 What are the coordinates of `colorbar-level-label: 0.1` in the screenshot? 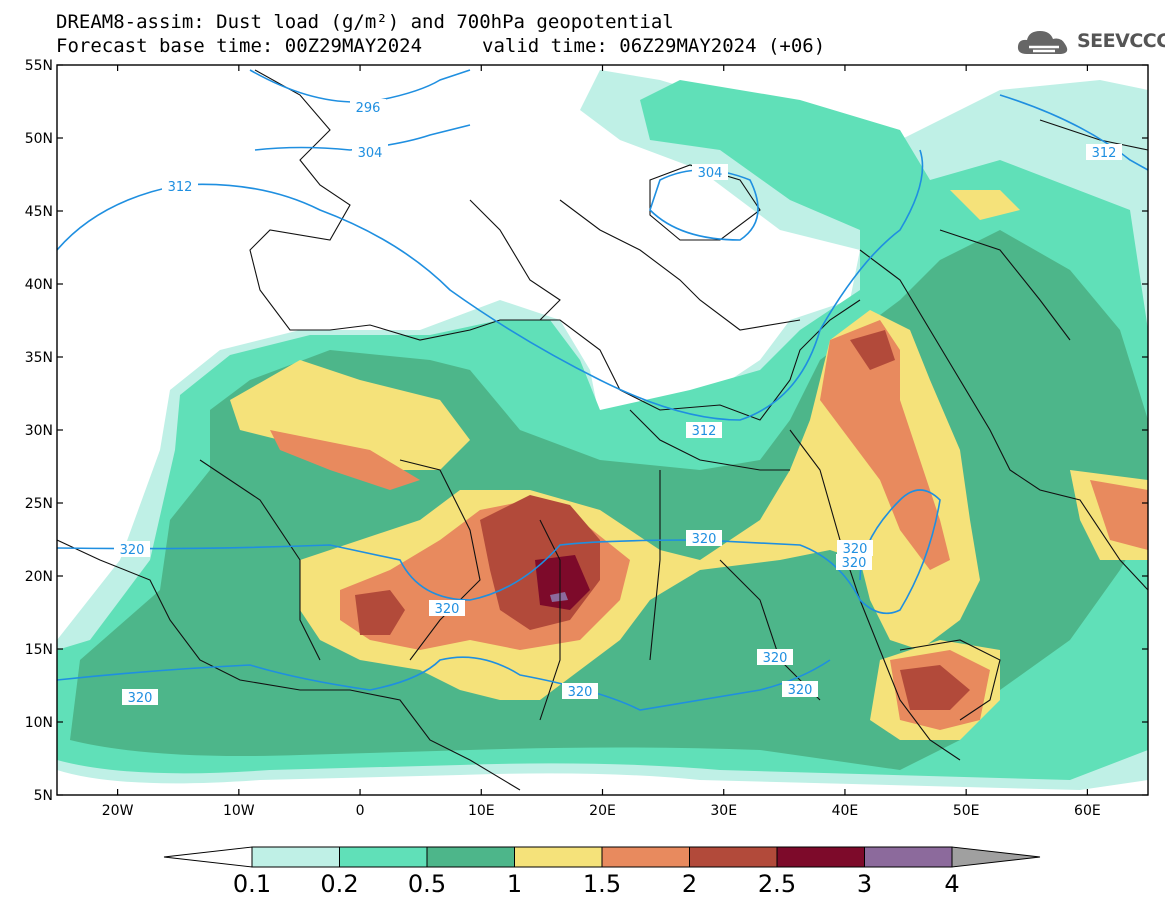 It's located at (252, 884).